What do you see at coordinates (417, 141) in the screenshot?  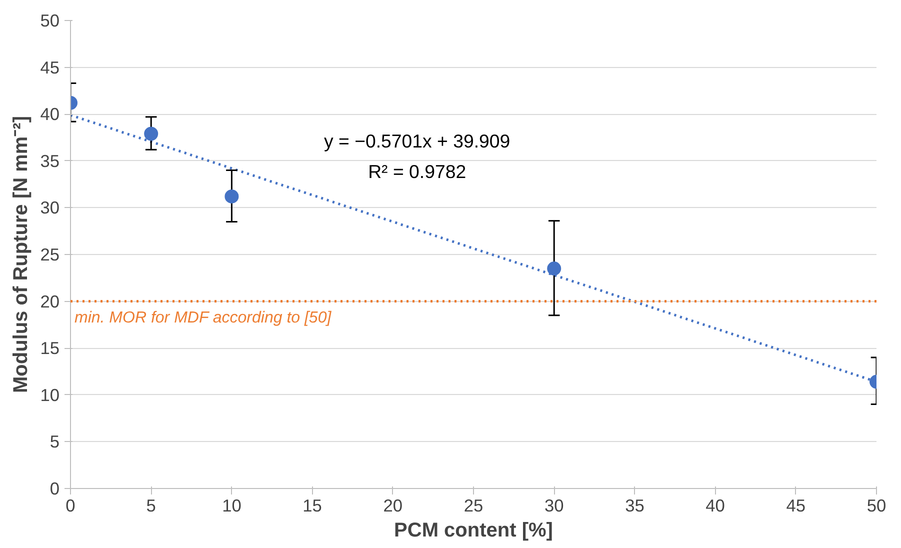 I see `annotation: y = −0.5701x + 39.909` at bounding box center [417, 141].